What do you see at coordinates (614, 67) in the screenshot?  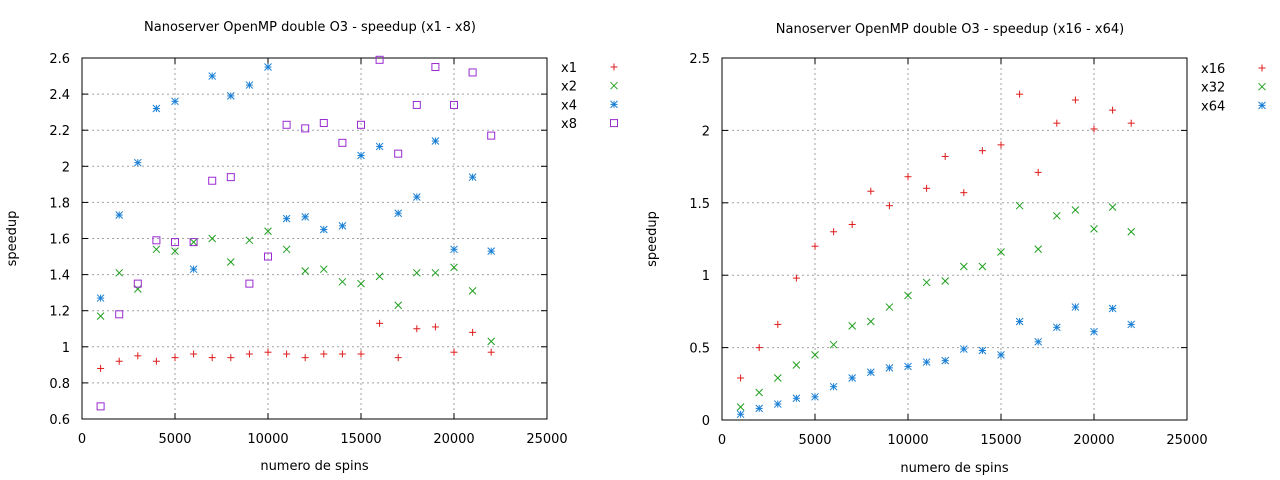 I see `legend-marker-x1` at bounding box center [614, 67].